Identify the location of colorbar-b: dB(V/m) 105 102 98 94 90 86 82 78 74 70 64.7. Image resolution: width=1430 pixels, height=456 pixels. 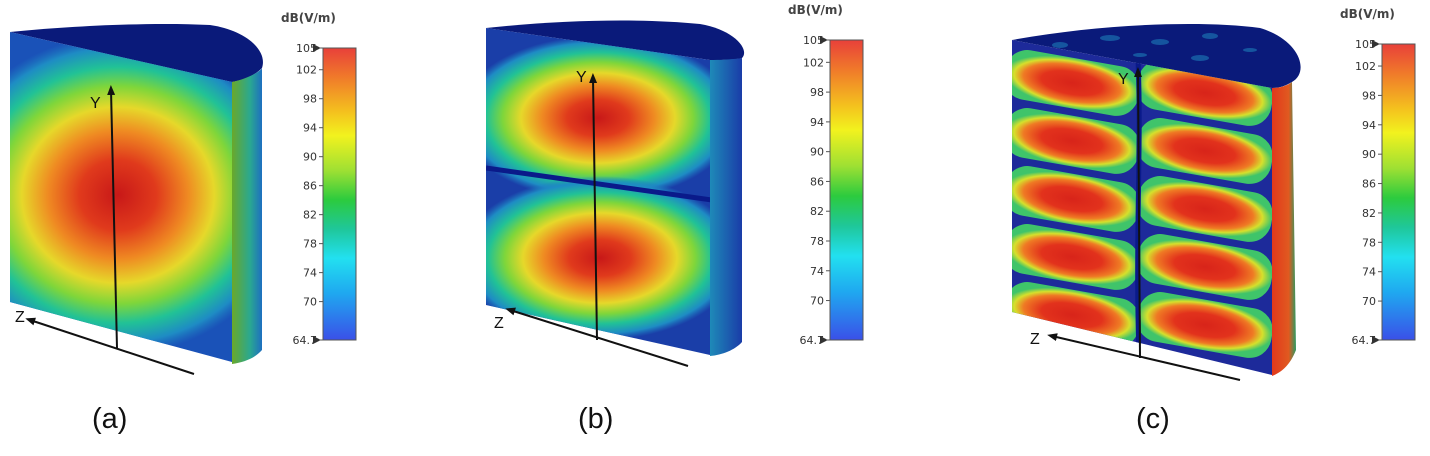
(826, 175).